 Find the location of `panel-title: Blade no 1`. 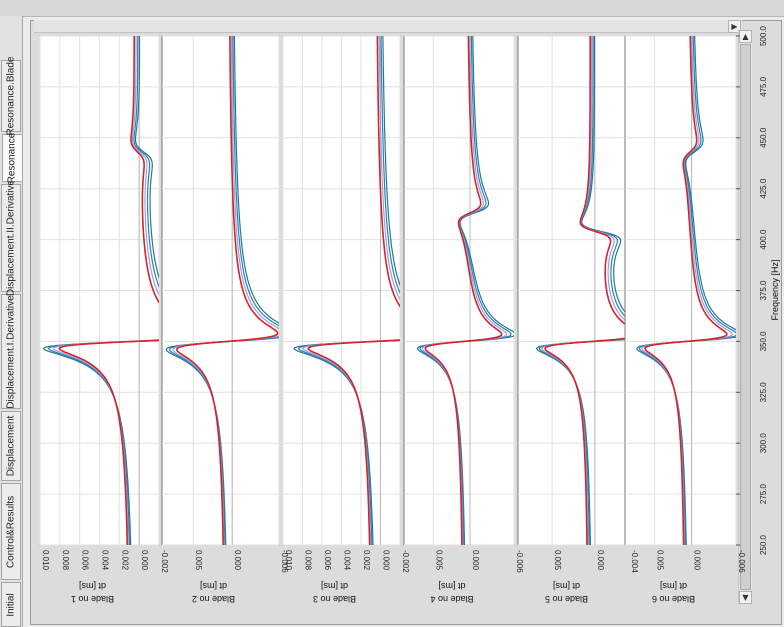

panel-title: Blade no 1 is located at coordinates (92, 599).